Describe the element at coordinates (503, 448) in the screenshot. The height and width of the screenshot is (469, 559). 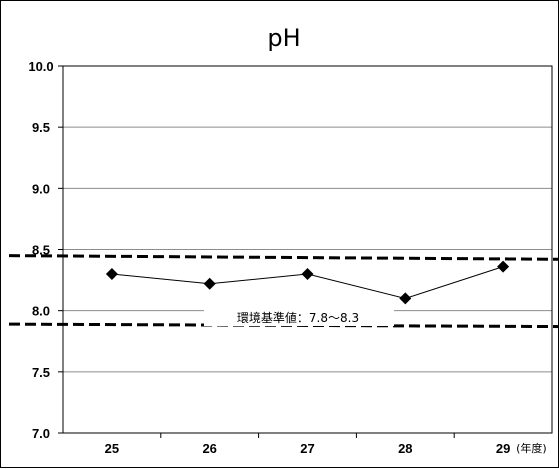
I see `x-tick-label: 29` at that location.